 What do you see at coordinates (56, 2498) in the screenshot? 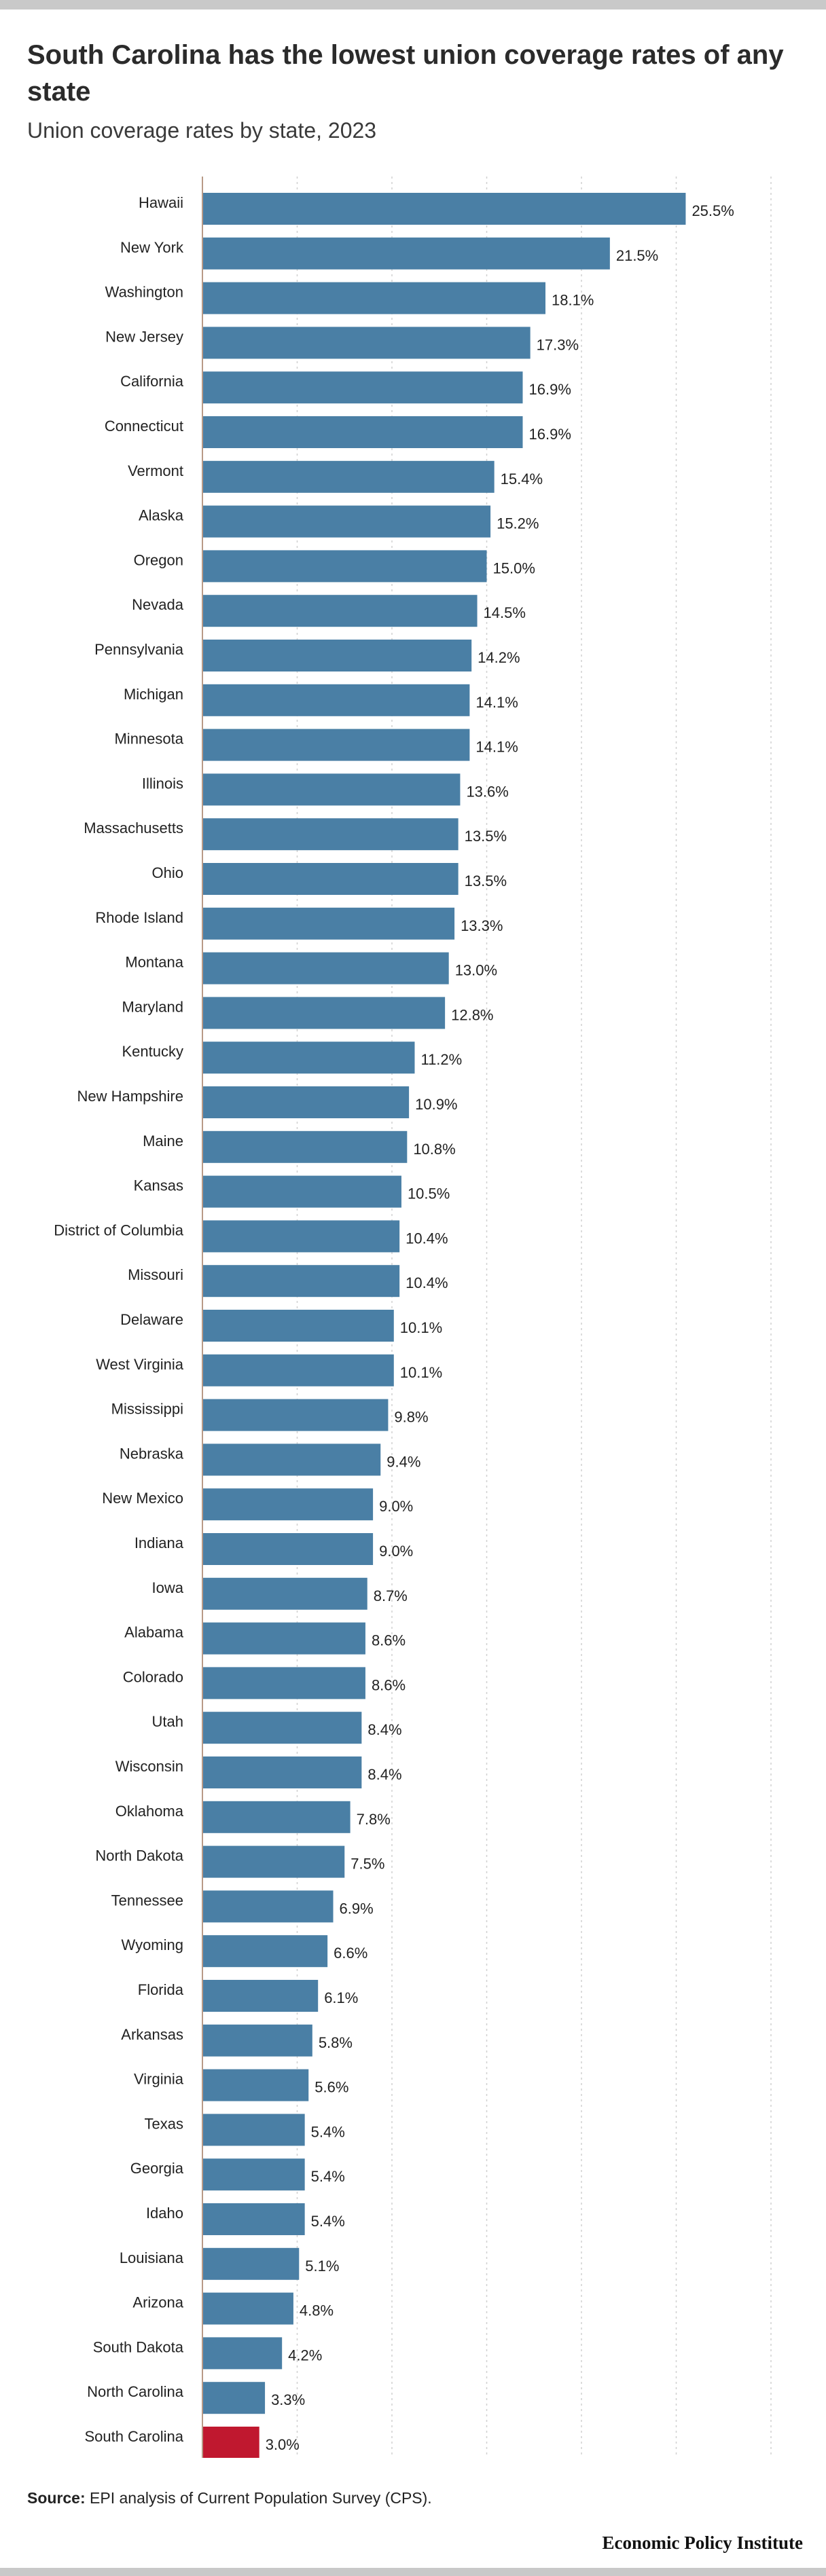
I see `source-label: Source:` at bounding box center [56, 2498].